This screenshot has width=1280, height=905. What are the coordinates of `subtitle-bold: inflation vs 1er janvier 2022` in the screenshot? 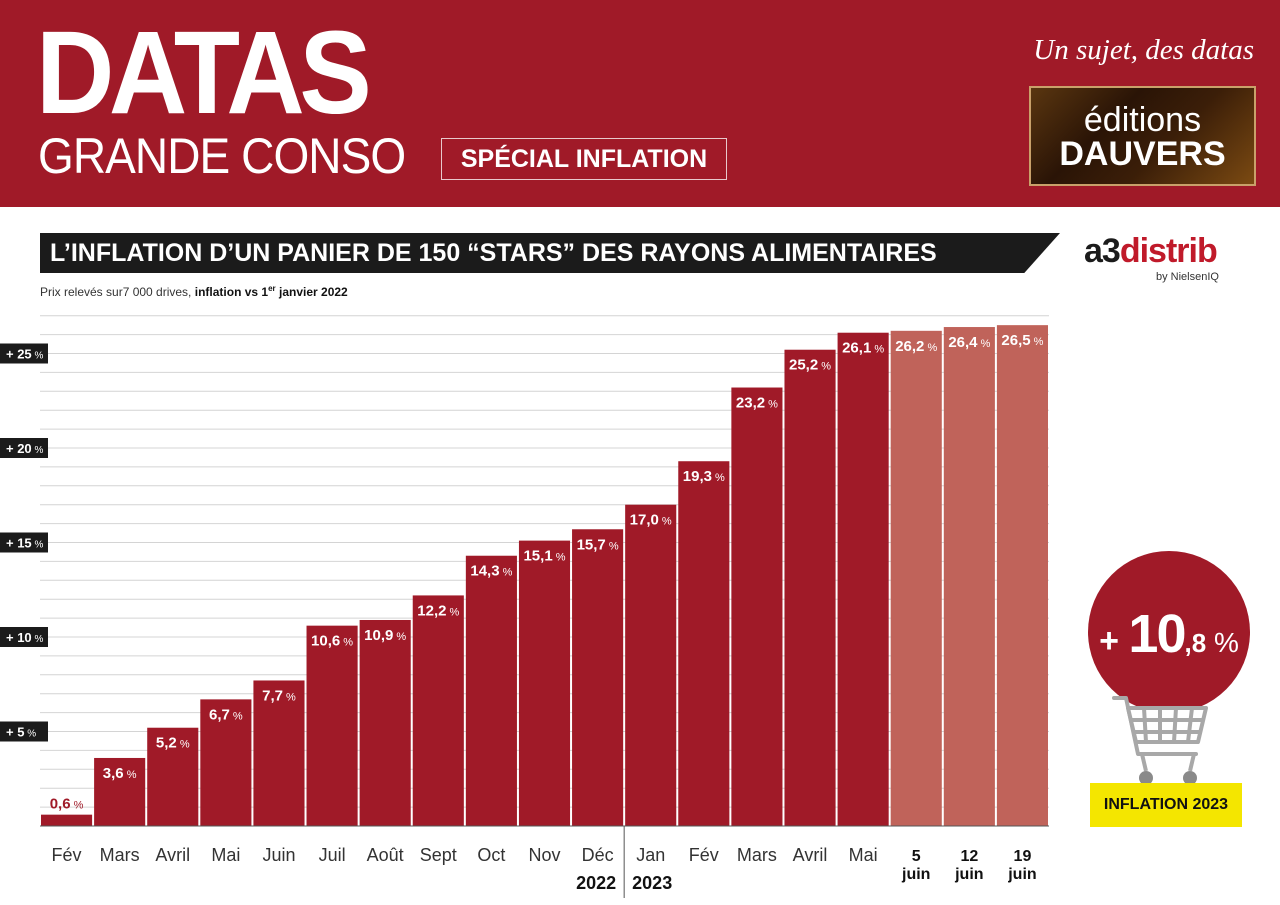 It's located at (271, 291).